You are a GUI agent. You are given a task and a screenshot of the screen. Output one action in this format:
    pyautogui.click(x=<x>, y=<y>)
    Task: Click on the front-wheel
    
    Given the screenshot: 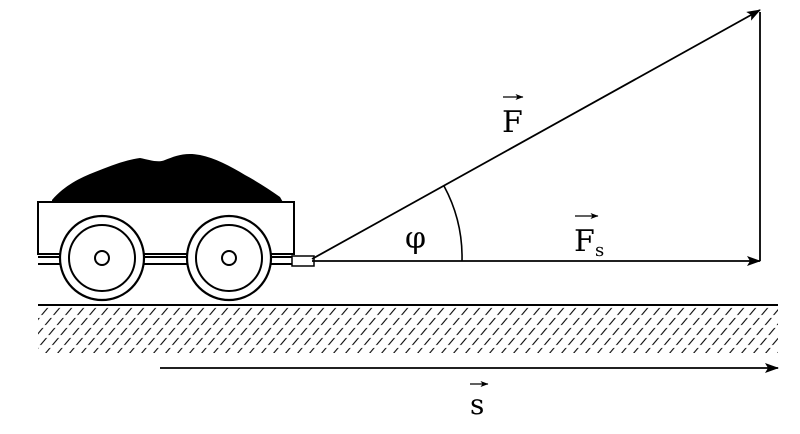 What is the action you would take?
    pyautogui.click(x=102, y=258)
    